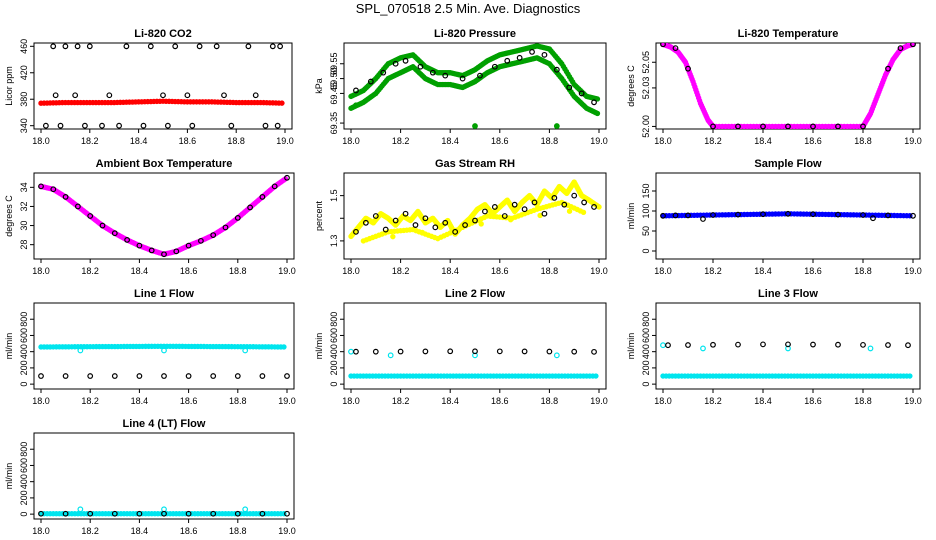 This screenshot has width=936, height=540. Describe the element at coordinates (475, 164) in the screenshot. I see `panel-title: Gas Stream RH` at that location.